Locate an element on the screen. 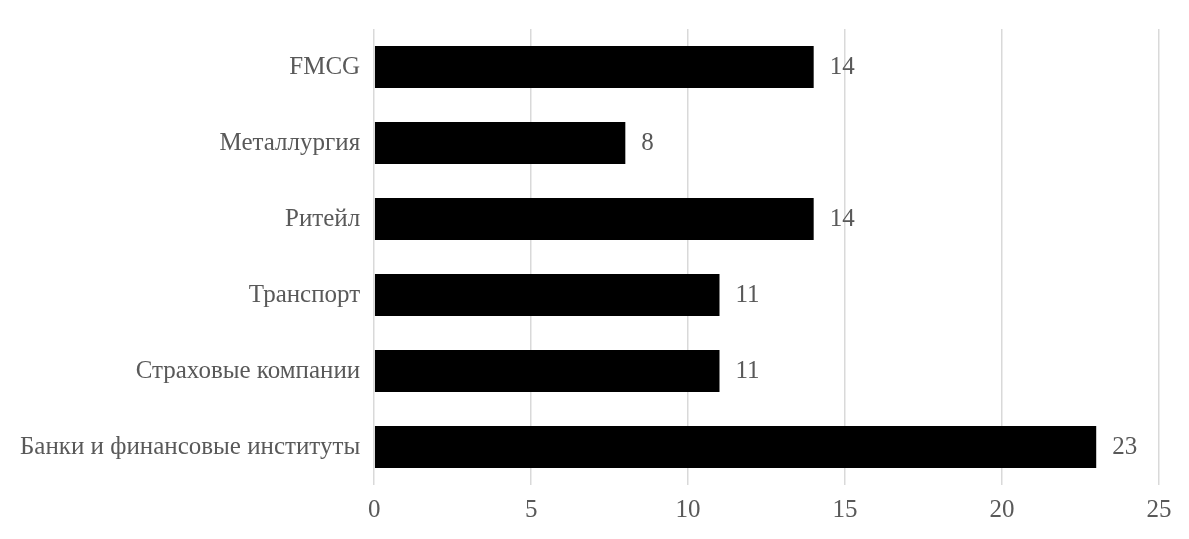 The height and width of the screenshot is (539, 1189). data-label: 8 is located at coordinates (647, 141).